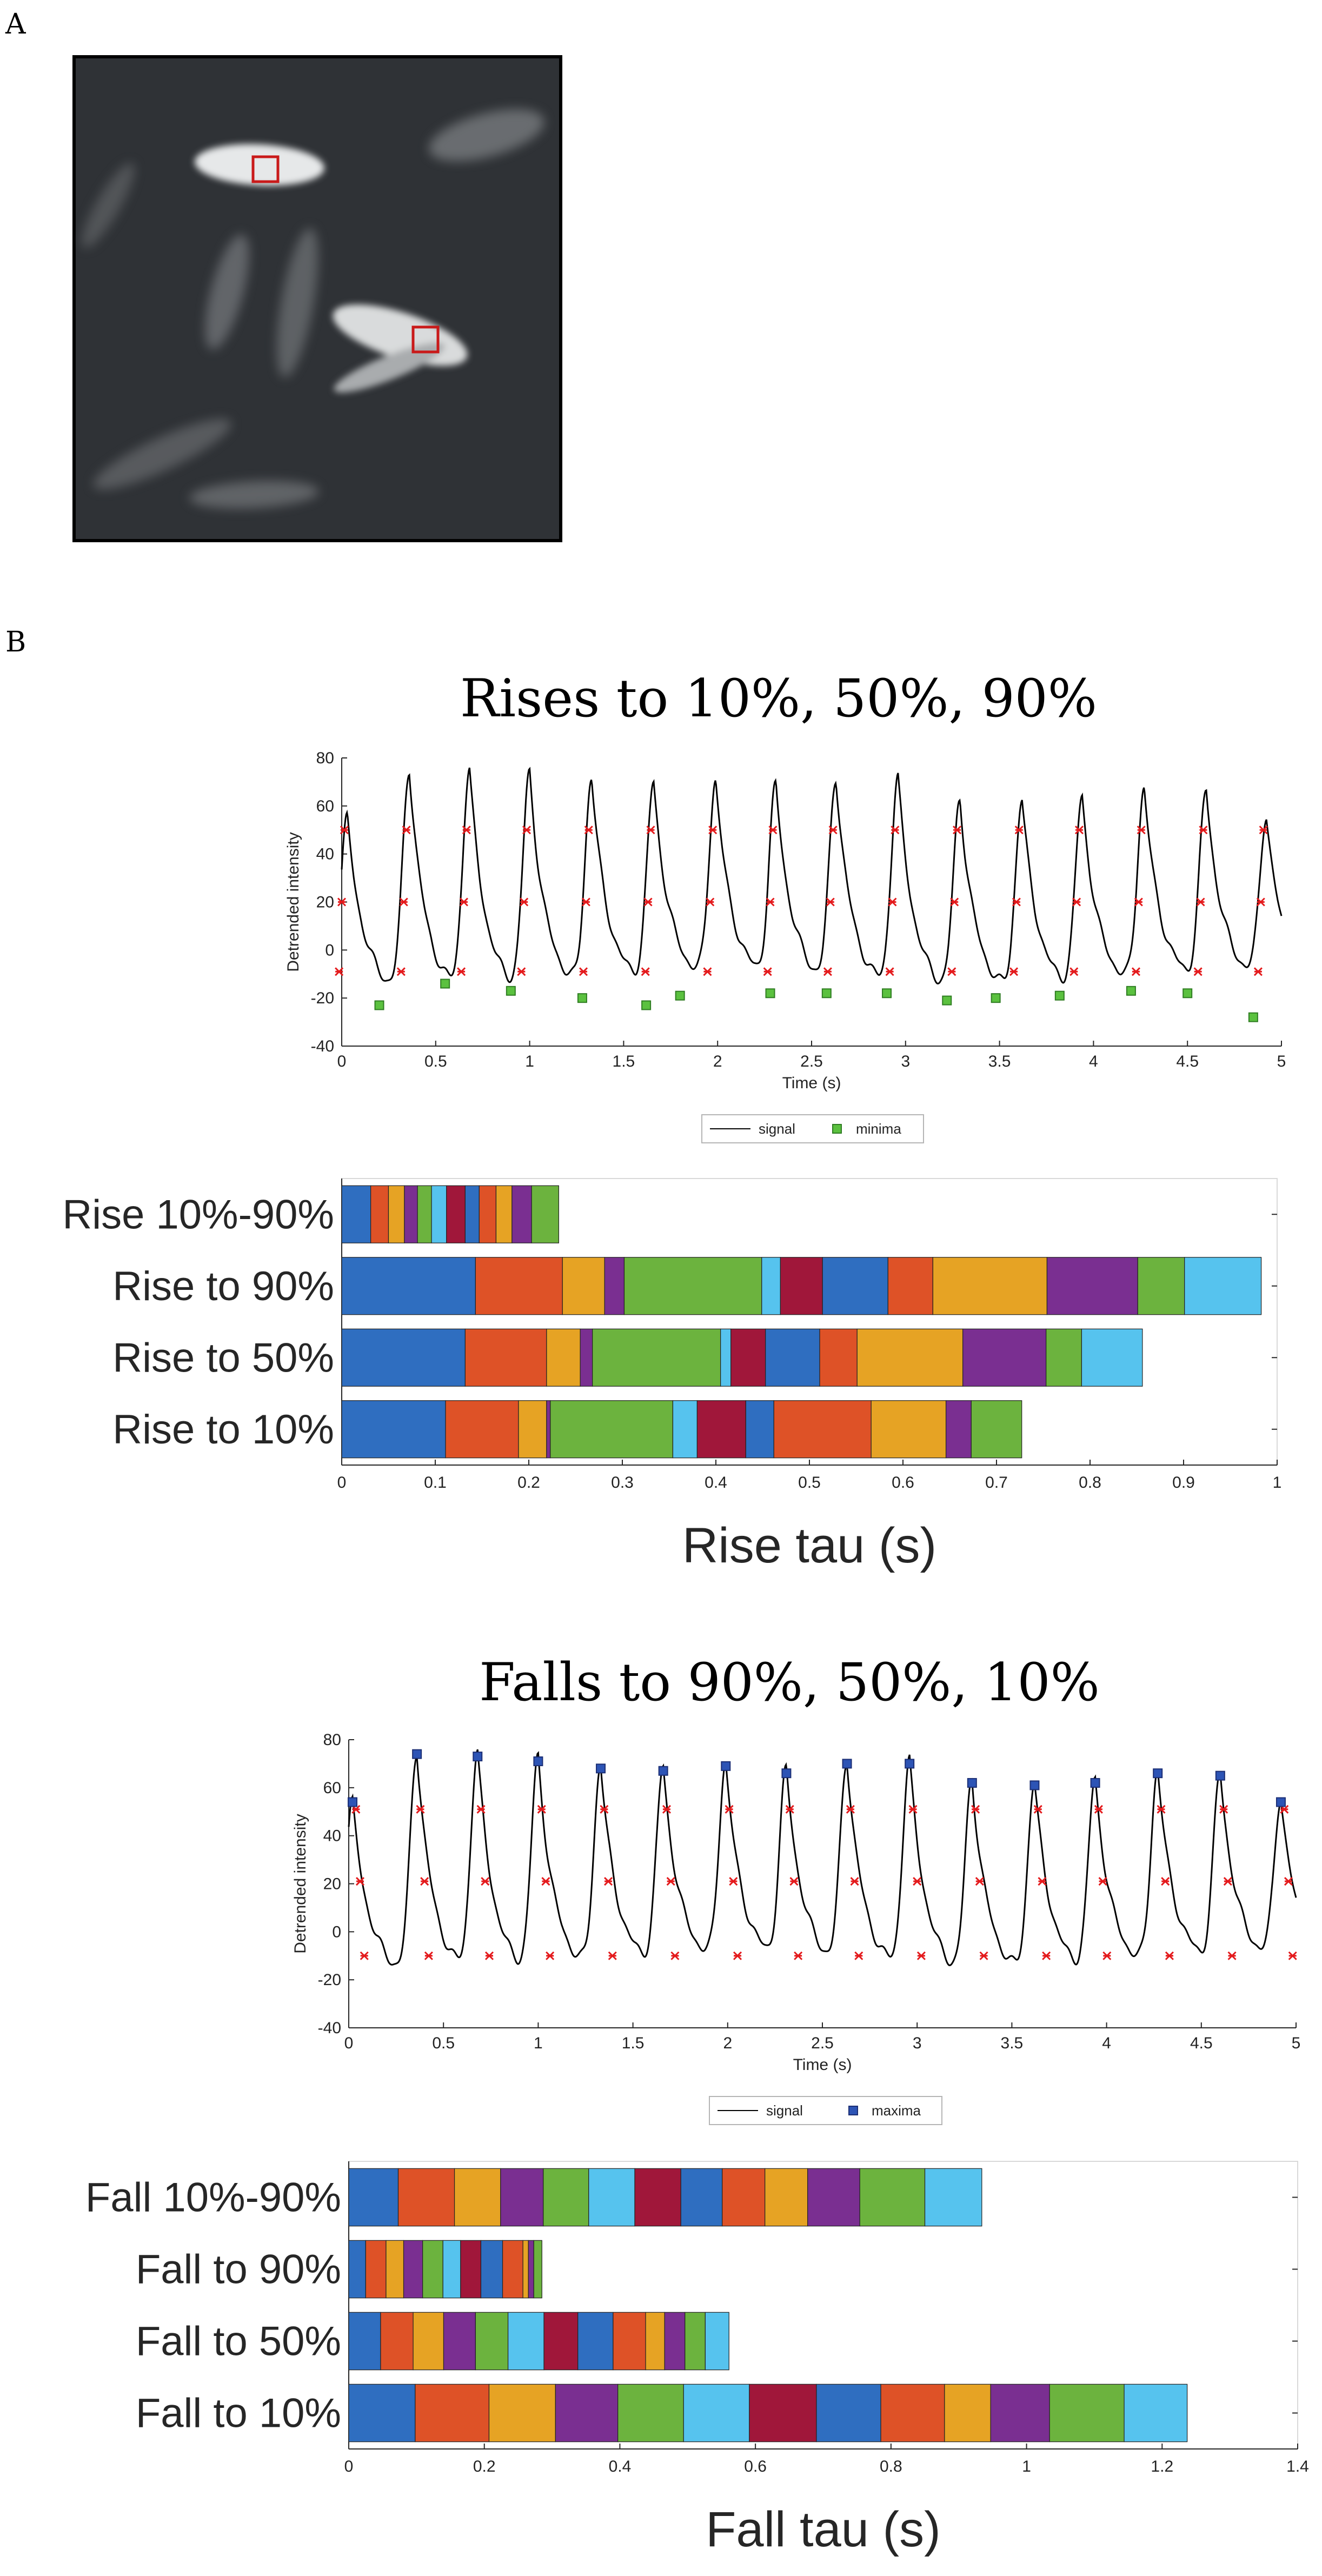 The height and width of the screenshot is (2576, 1322). I want to click on legend-signal-label-2: signal, so click(784, 2110).